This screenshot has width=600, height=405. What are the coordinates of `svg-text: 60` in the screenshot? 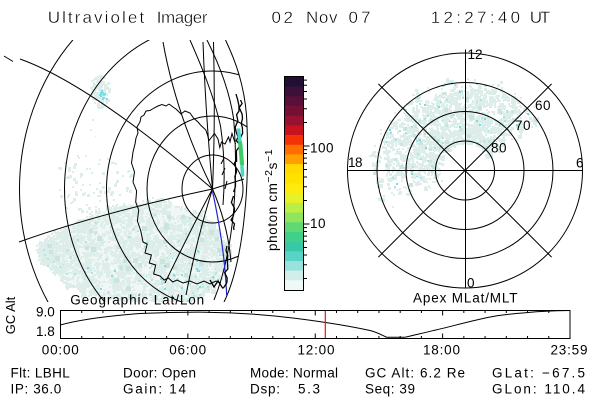 It's located at (543, 105).